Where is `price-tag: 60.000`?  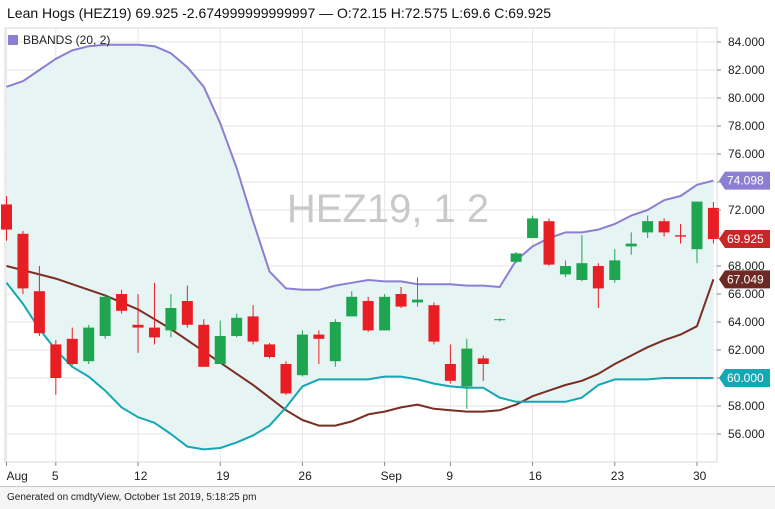 price-tag: 60.000 is located at coordinates (744, 378).